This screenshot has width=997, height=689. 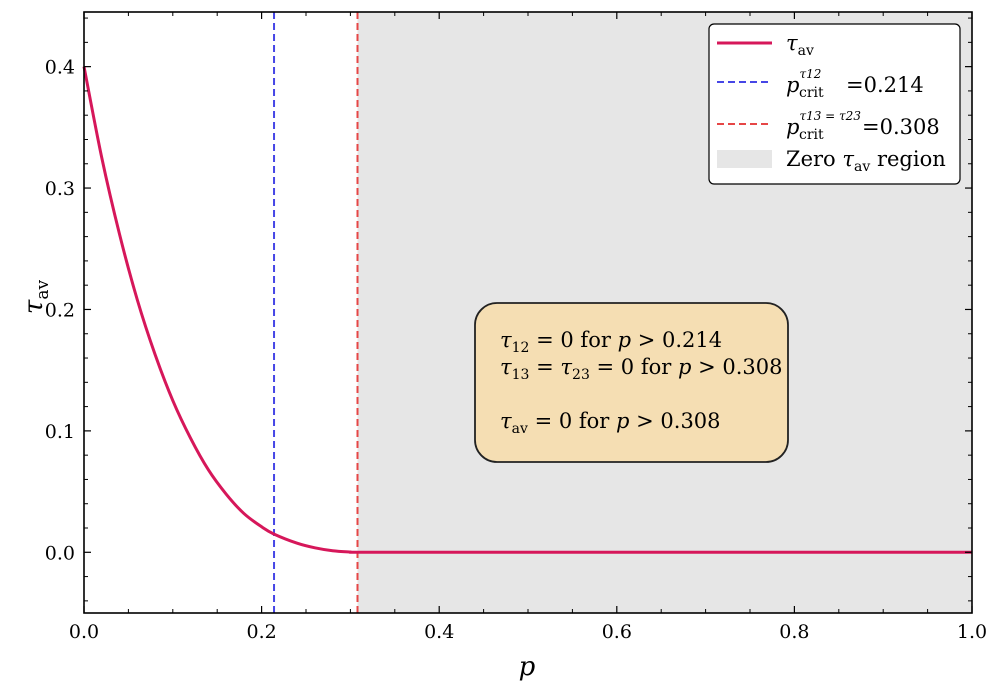 I want to click on annotation-line-1: τ12 = 0 for p > 0.214, so click(x=611, y=342).